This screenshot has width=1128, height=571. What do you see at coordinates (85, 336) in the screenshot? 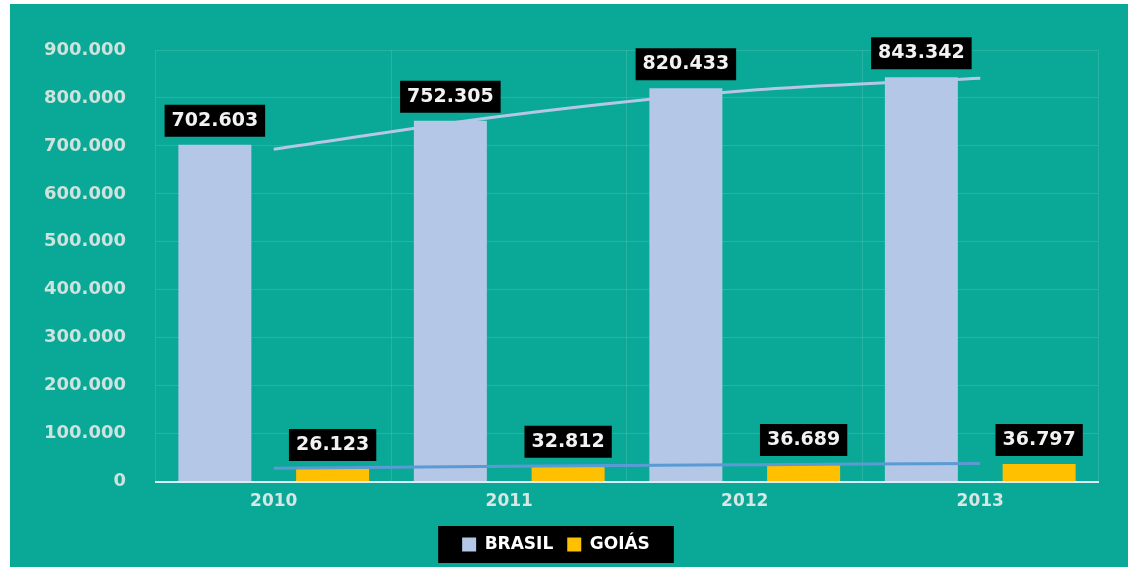
I see `y-tick-label: 300.000` at bounding box center [85, 336].